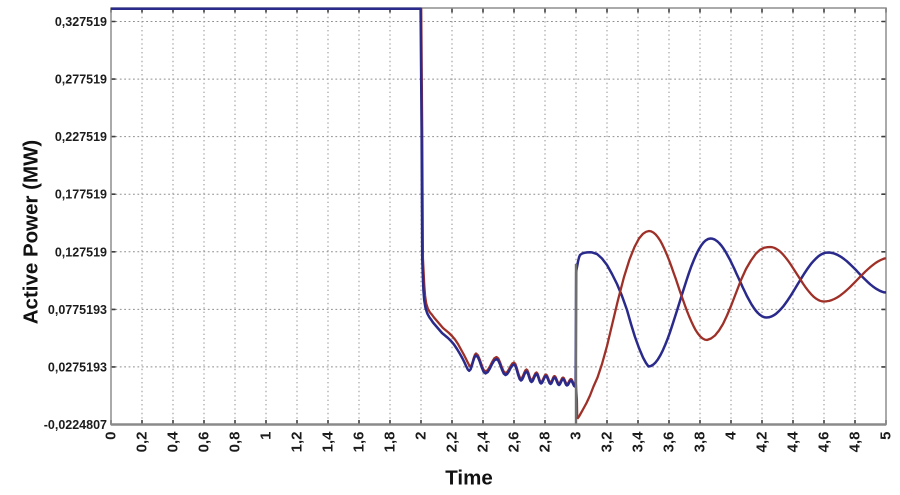 This screenshot has height=495, width=900. Describe the element at coordinates (793, 442) in the screenshot. I see `svg-text: 4,4` at that location.